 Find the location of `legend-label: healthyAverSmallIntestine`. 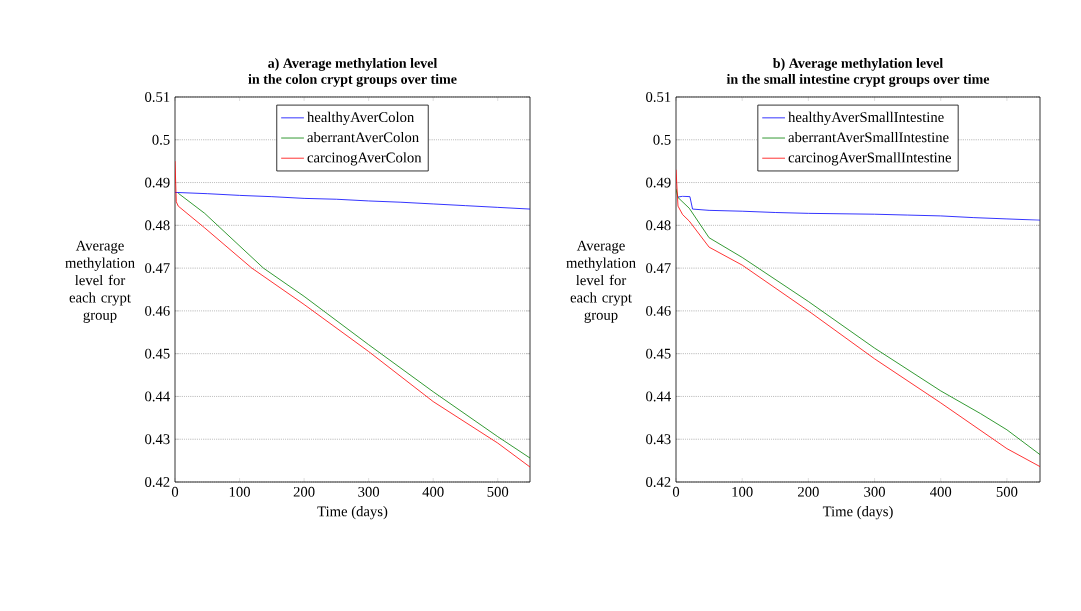

legend-label: healthyAverSmallIntestine is located at coordinates (866, 118).